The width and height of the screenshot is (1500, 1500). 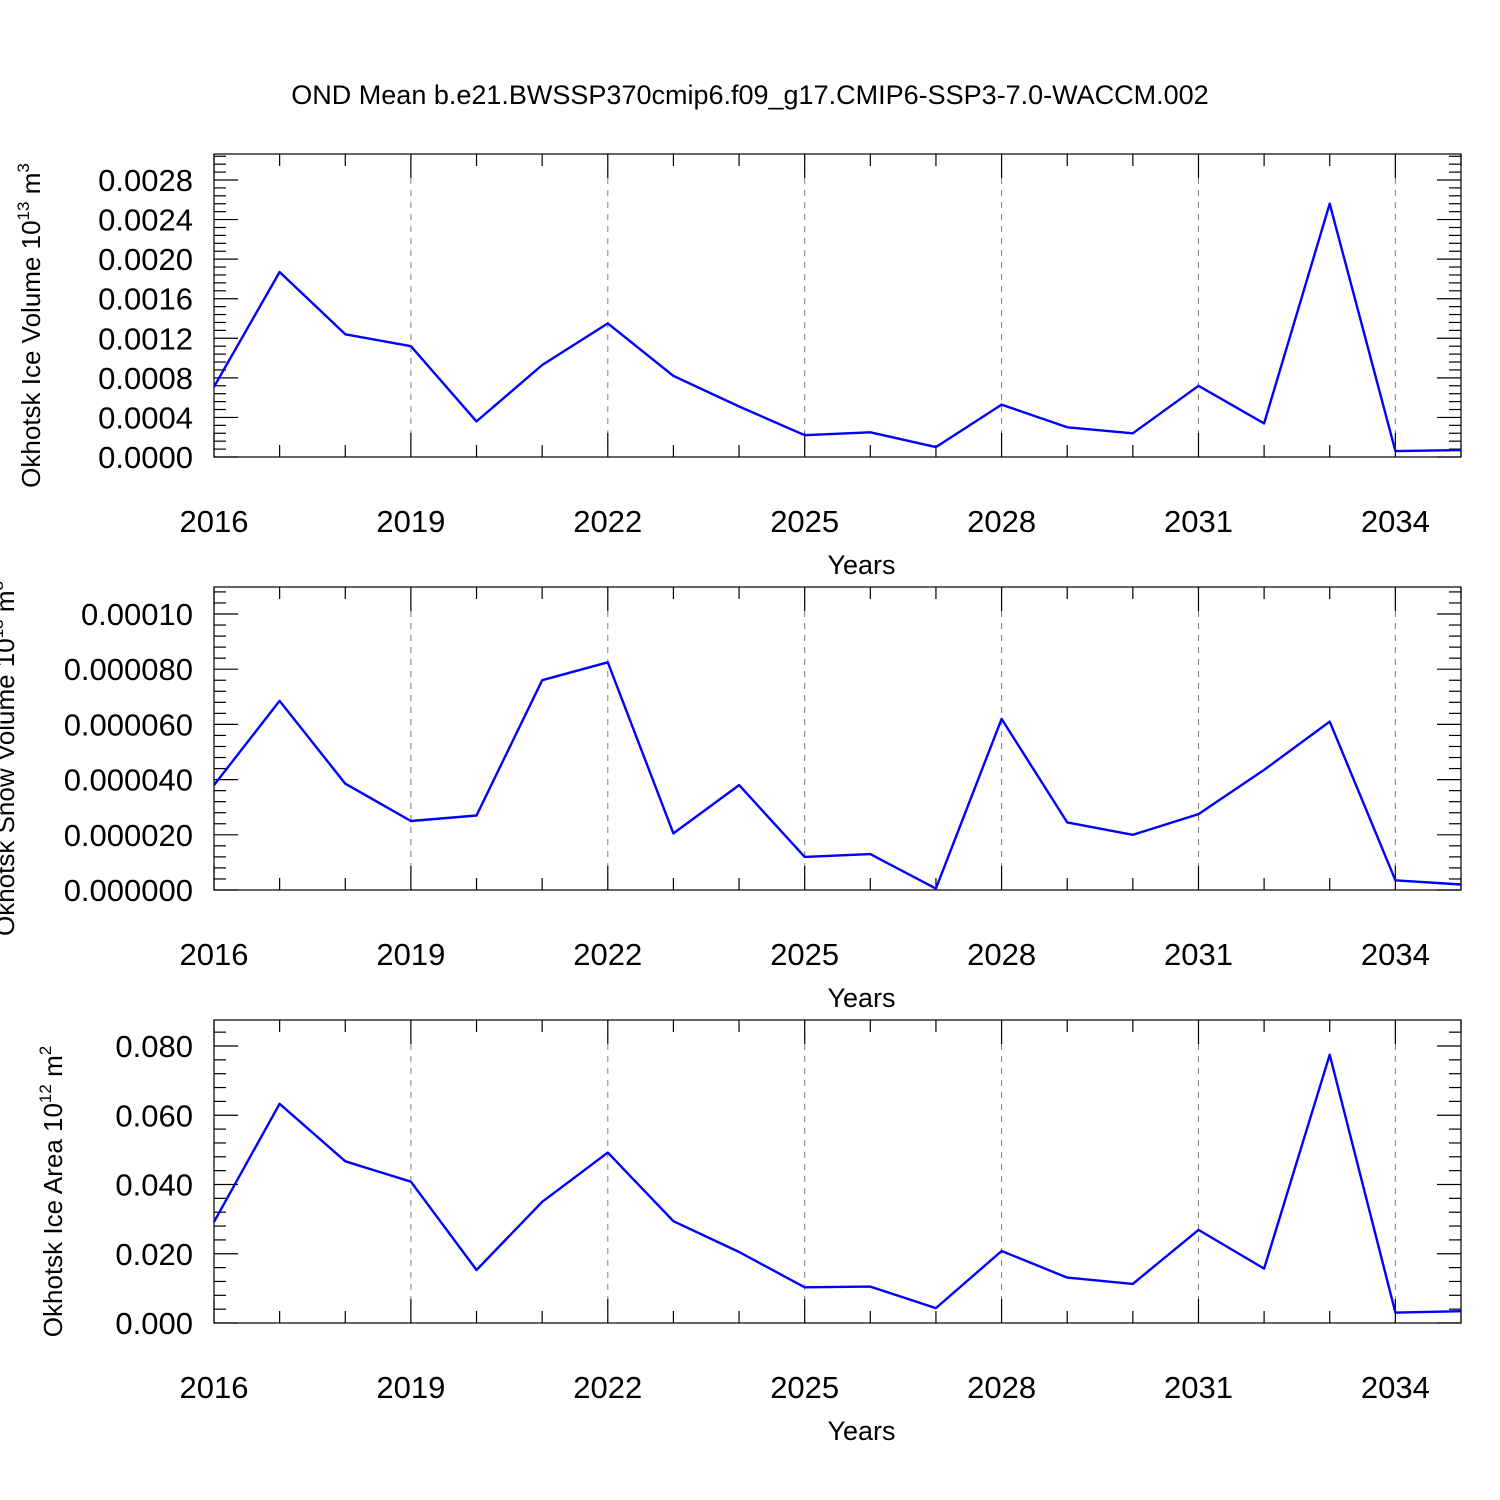 I want to click on y-tick-label: 0.080, so click(x=154, y=1046).